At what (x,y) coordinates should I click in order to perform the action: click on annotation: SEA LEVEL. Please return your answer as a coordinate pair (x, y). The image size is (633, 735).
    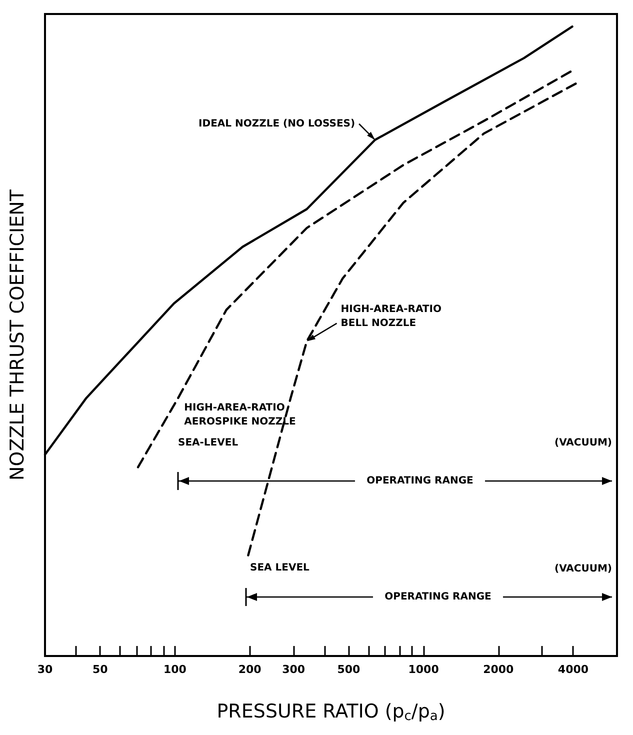
    Looking at the image, I should click on (280, 568).